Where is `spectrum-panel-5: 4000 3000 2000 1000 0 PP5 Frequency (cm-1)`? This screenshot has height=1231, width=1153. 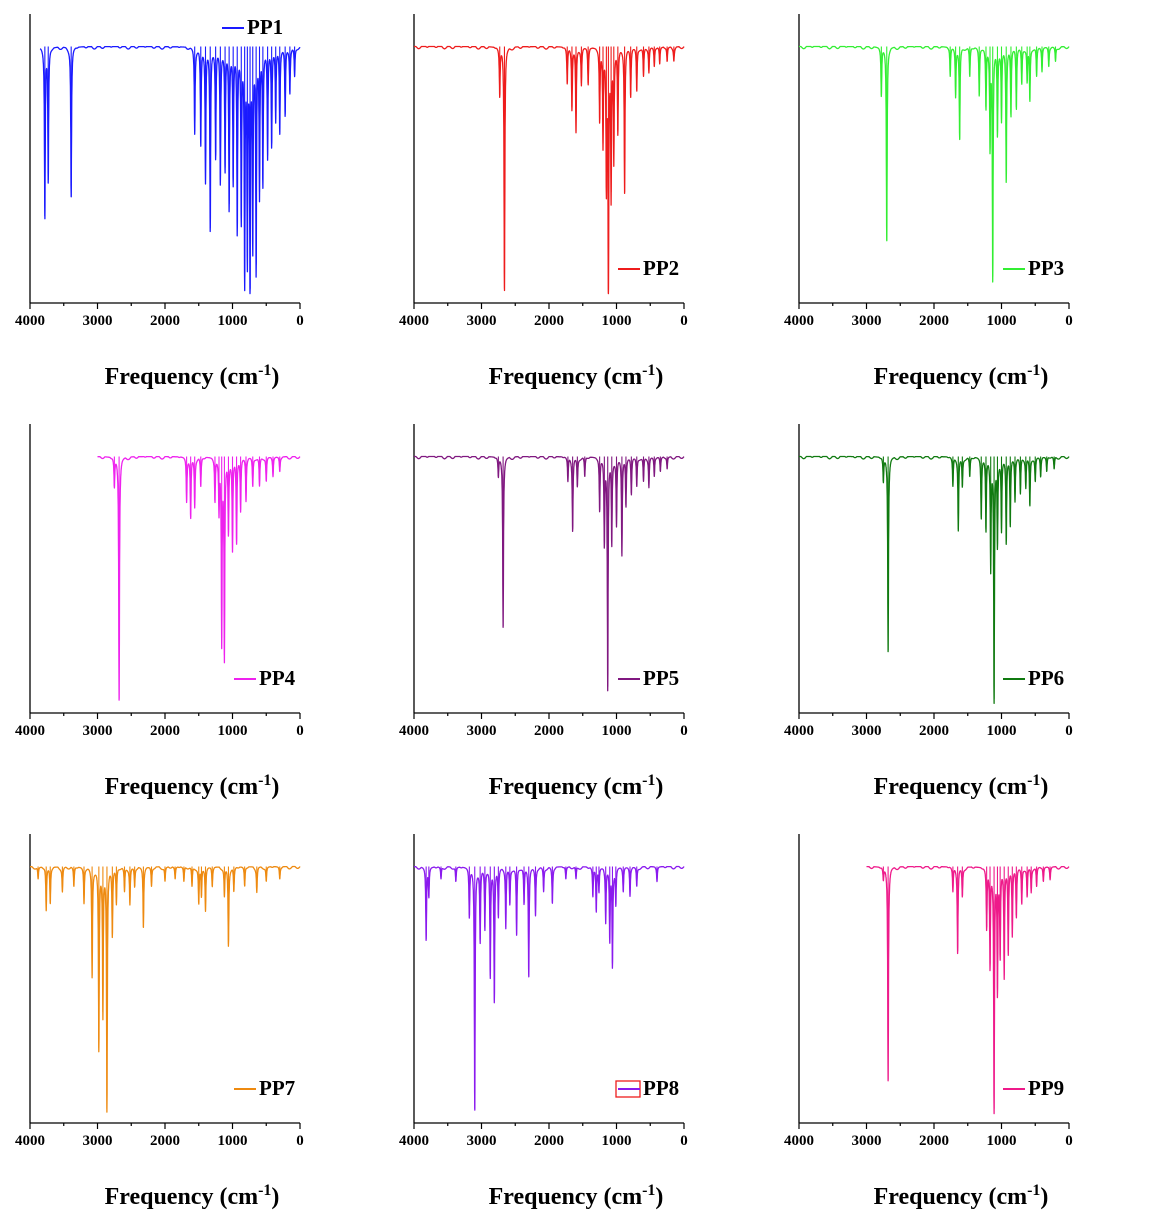
spectrum-panel-5: 4000 3000 2000 1000 0 PP5 Frequency (cm-1) is located at coordinates (576, 615).